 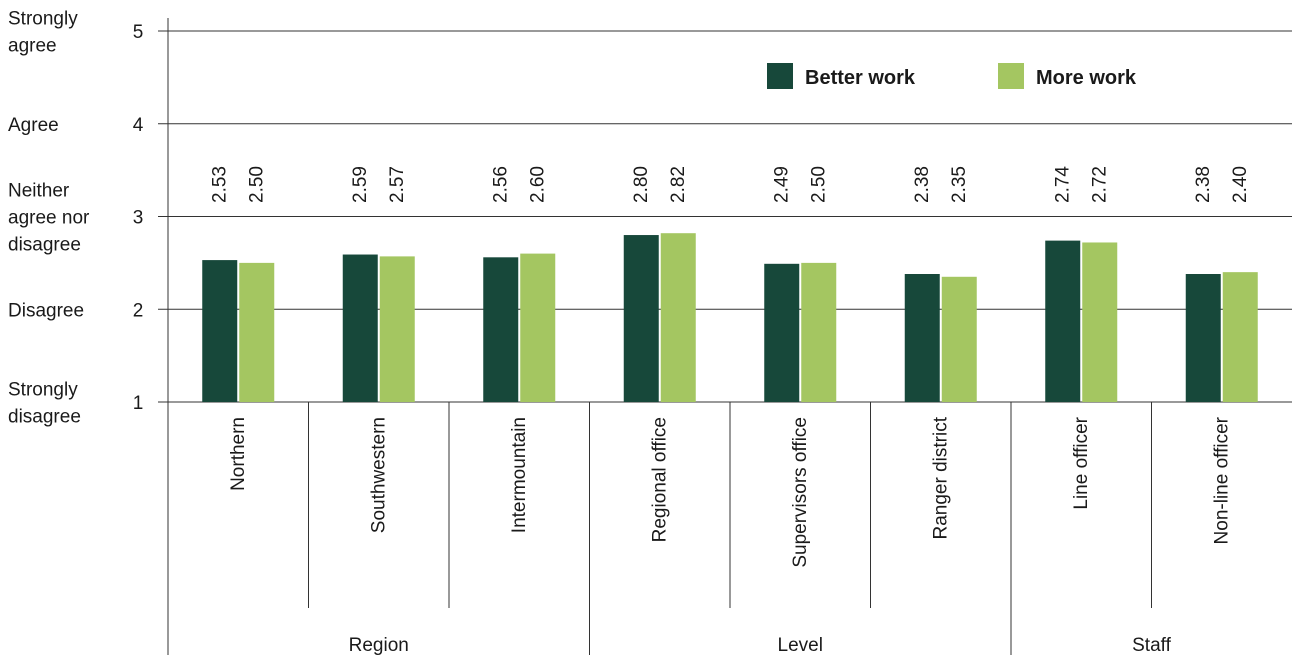 I want to click on value-label: 2.82, so click(x=678, y=184).